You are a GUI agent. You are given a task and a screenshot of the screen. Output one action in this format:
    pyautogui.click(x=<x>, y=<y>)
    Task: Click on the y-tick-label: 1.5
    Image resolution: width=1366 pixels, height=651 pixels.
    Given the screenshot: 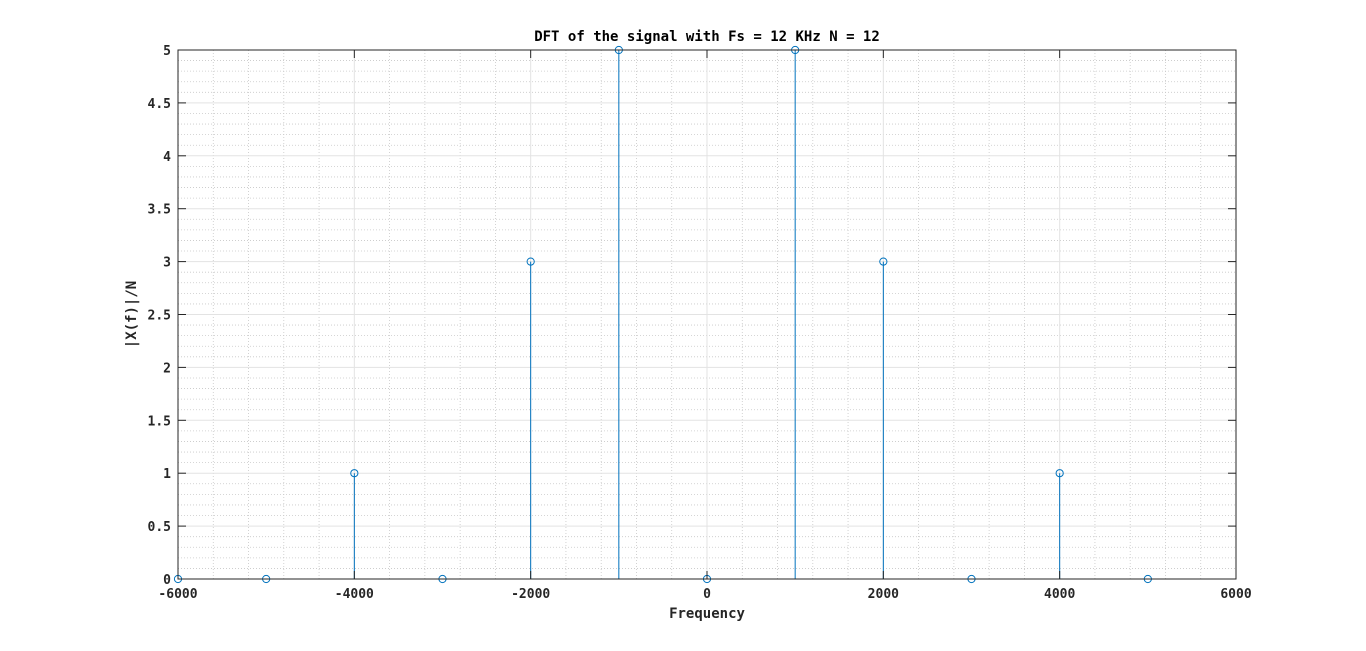 What is the action you would take?
    pyautogui.click(x=159, y=421)
    